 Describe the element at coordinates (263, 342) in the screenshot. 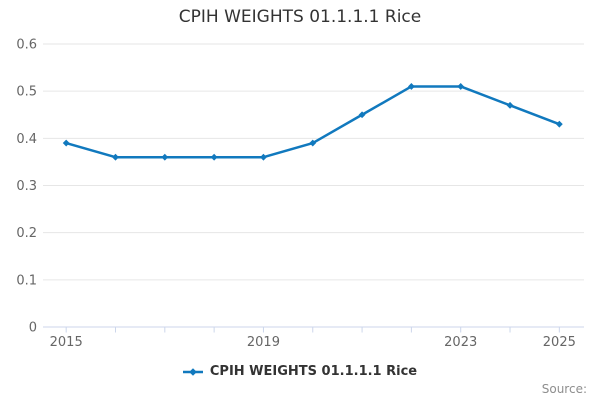

I see `x-axis-tick-label: 2019` at that location.